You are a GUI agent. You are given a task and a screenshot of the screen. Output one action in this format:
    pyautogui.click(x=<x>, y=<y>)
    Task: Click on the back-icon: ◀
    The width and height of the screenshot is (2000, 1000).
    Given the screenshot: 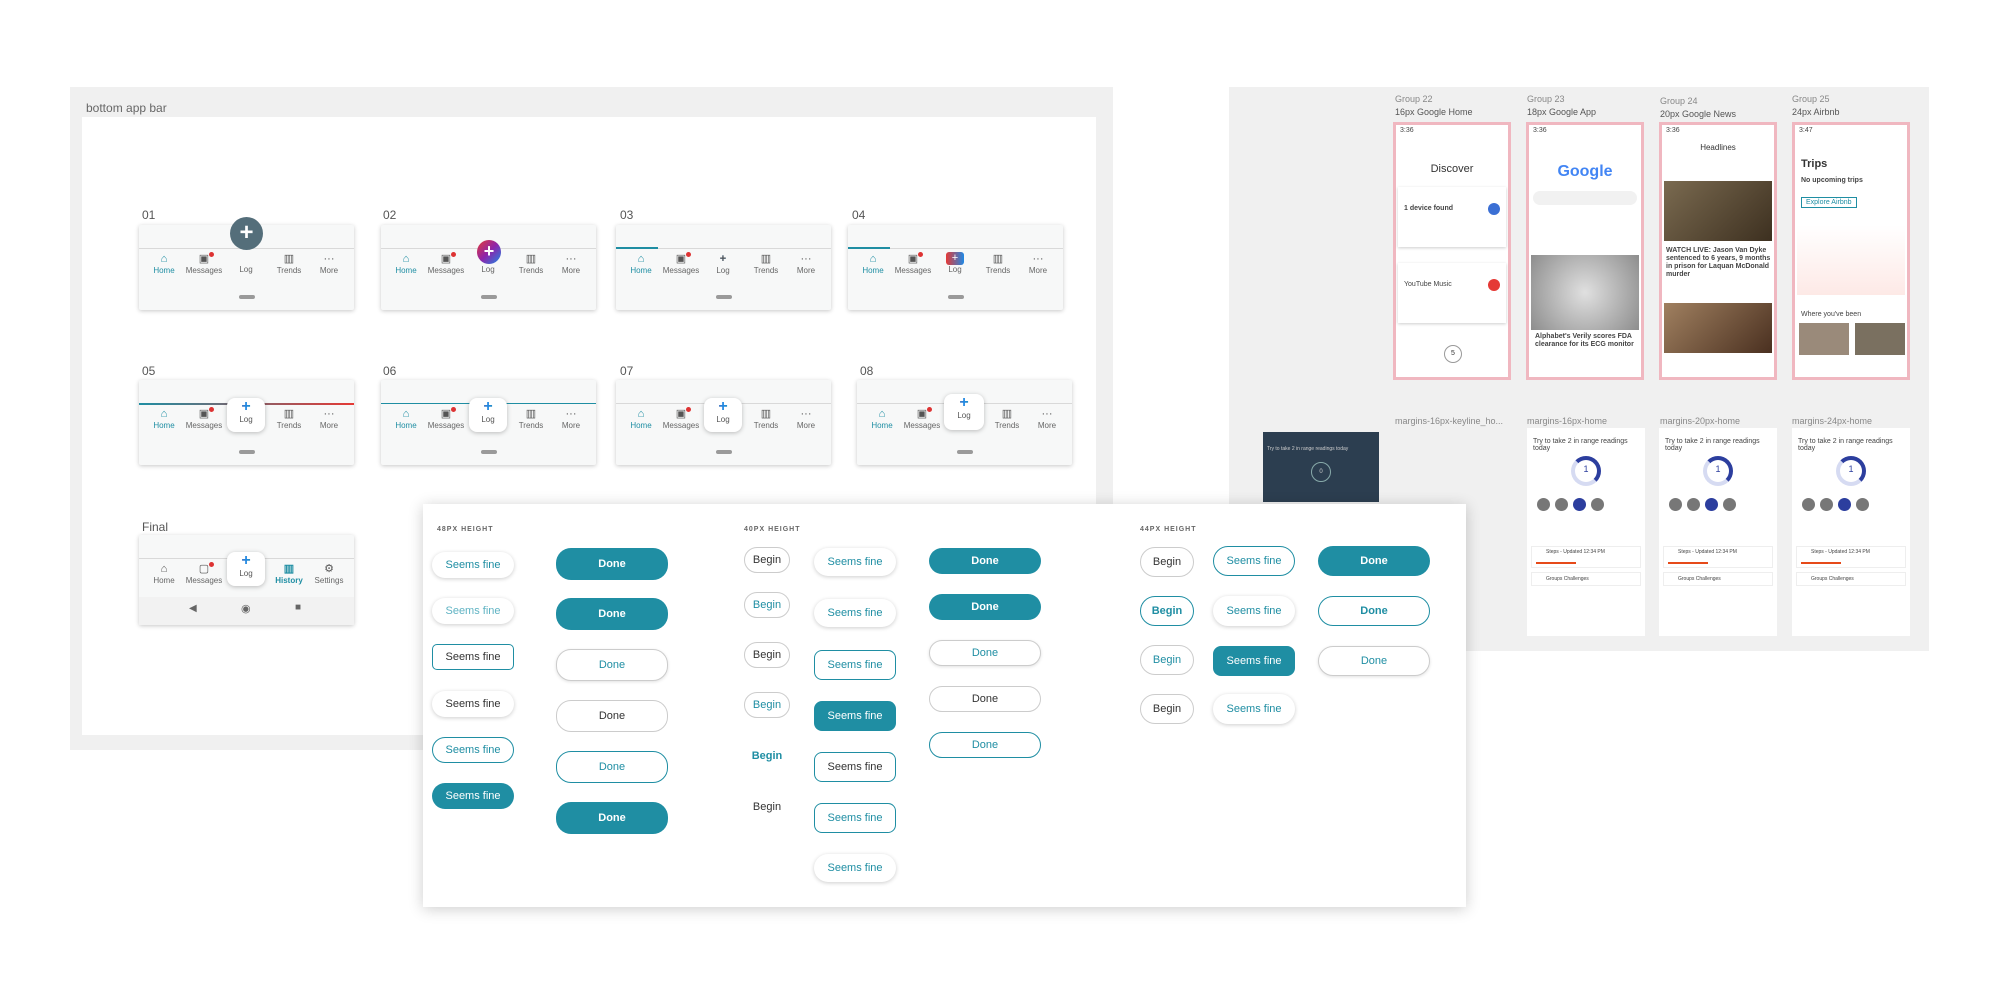 What is the action you would take?
    pyautogui.click(x=193, y=608)
    